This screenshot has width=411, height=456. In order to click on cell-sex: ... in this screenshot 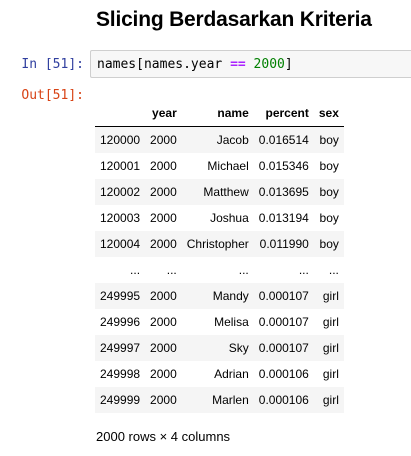, I will do `click(333, 270)`.